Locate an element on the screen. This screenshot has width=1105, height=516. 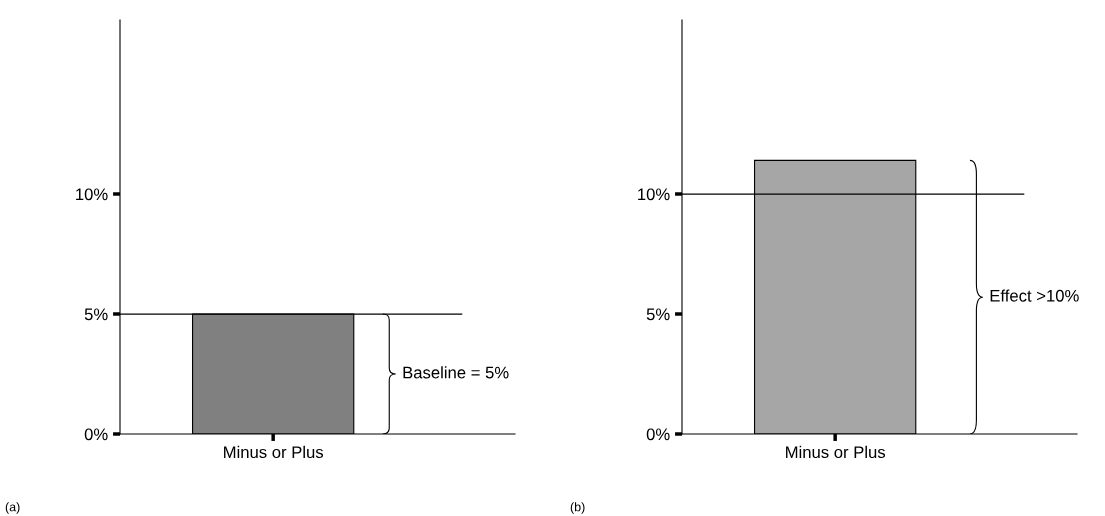
text: Baseline = 5% is located at coordinates (456, 372).